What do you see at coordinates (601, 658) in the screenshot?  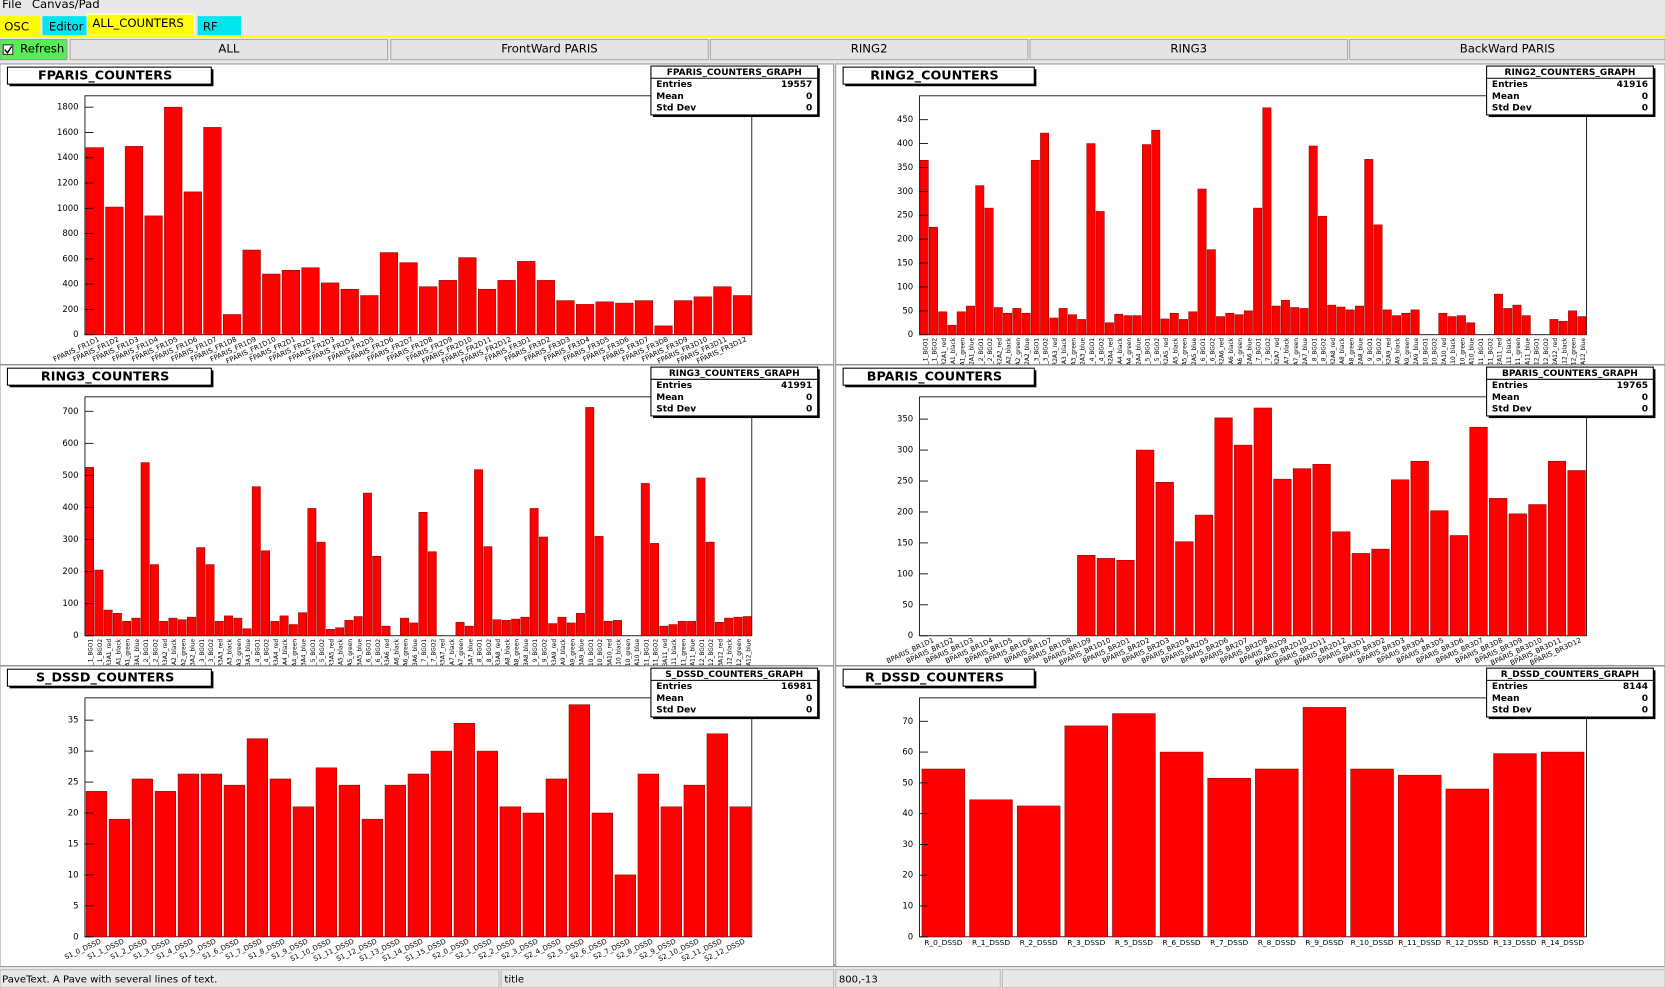 I see `x-tick-label: R3_10_BGO2` at bounding box center [601, 658].